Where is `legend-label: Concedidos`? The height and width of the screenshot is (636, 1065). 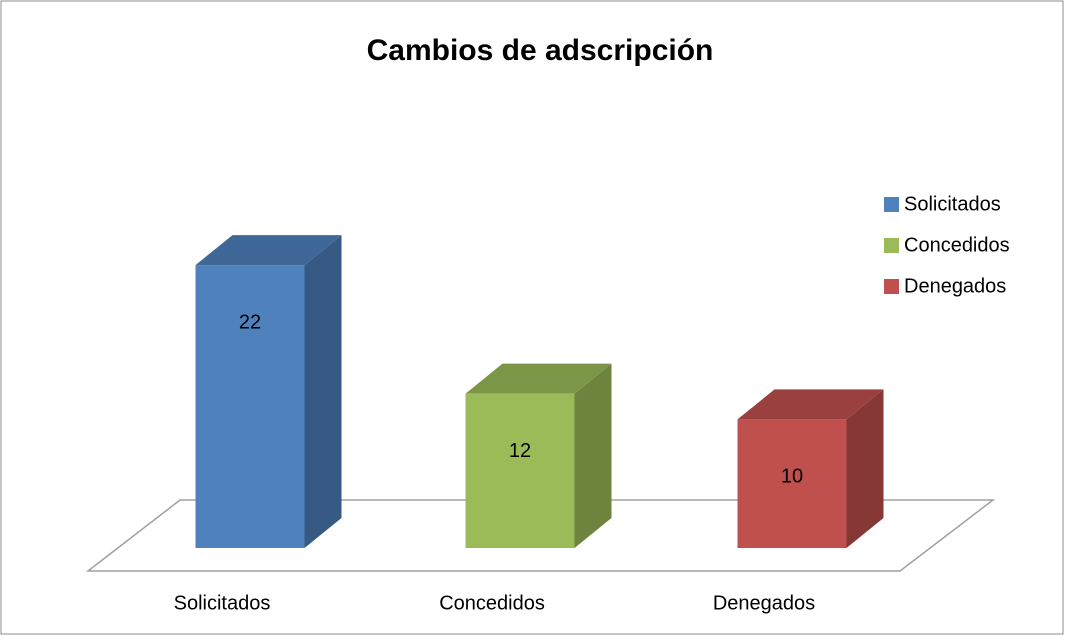 legend-label: Concedidos is located at coordinates (957, 245).